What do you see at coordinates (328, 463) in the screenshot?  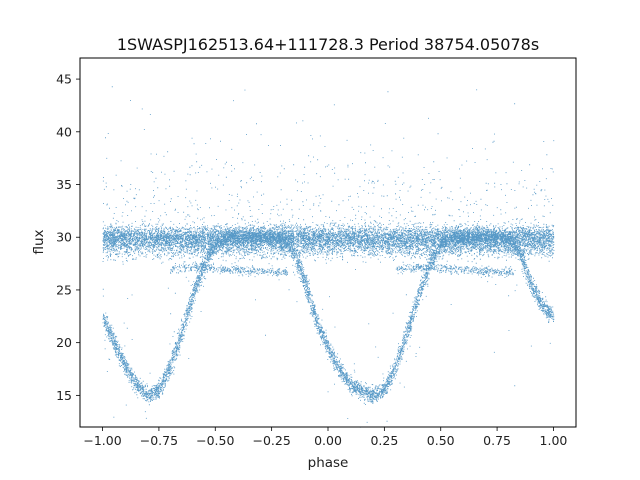 I see `x-axis-label: phase` at bounding box center [328, 463].